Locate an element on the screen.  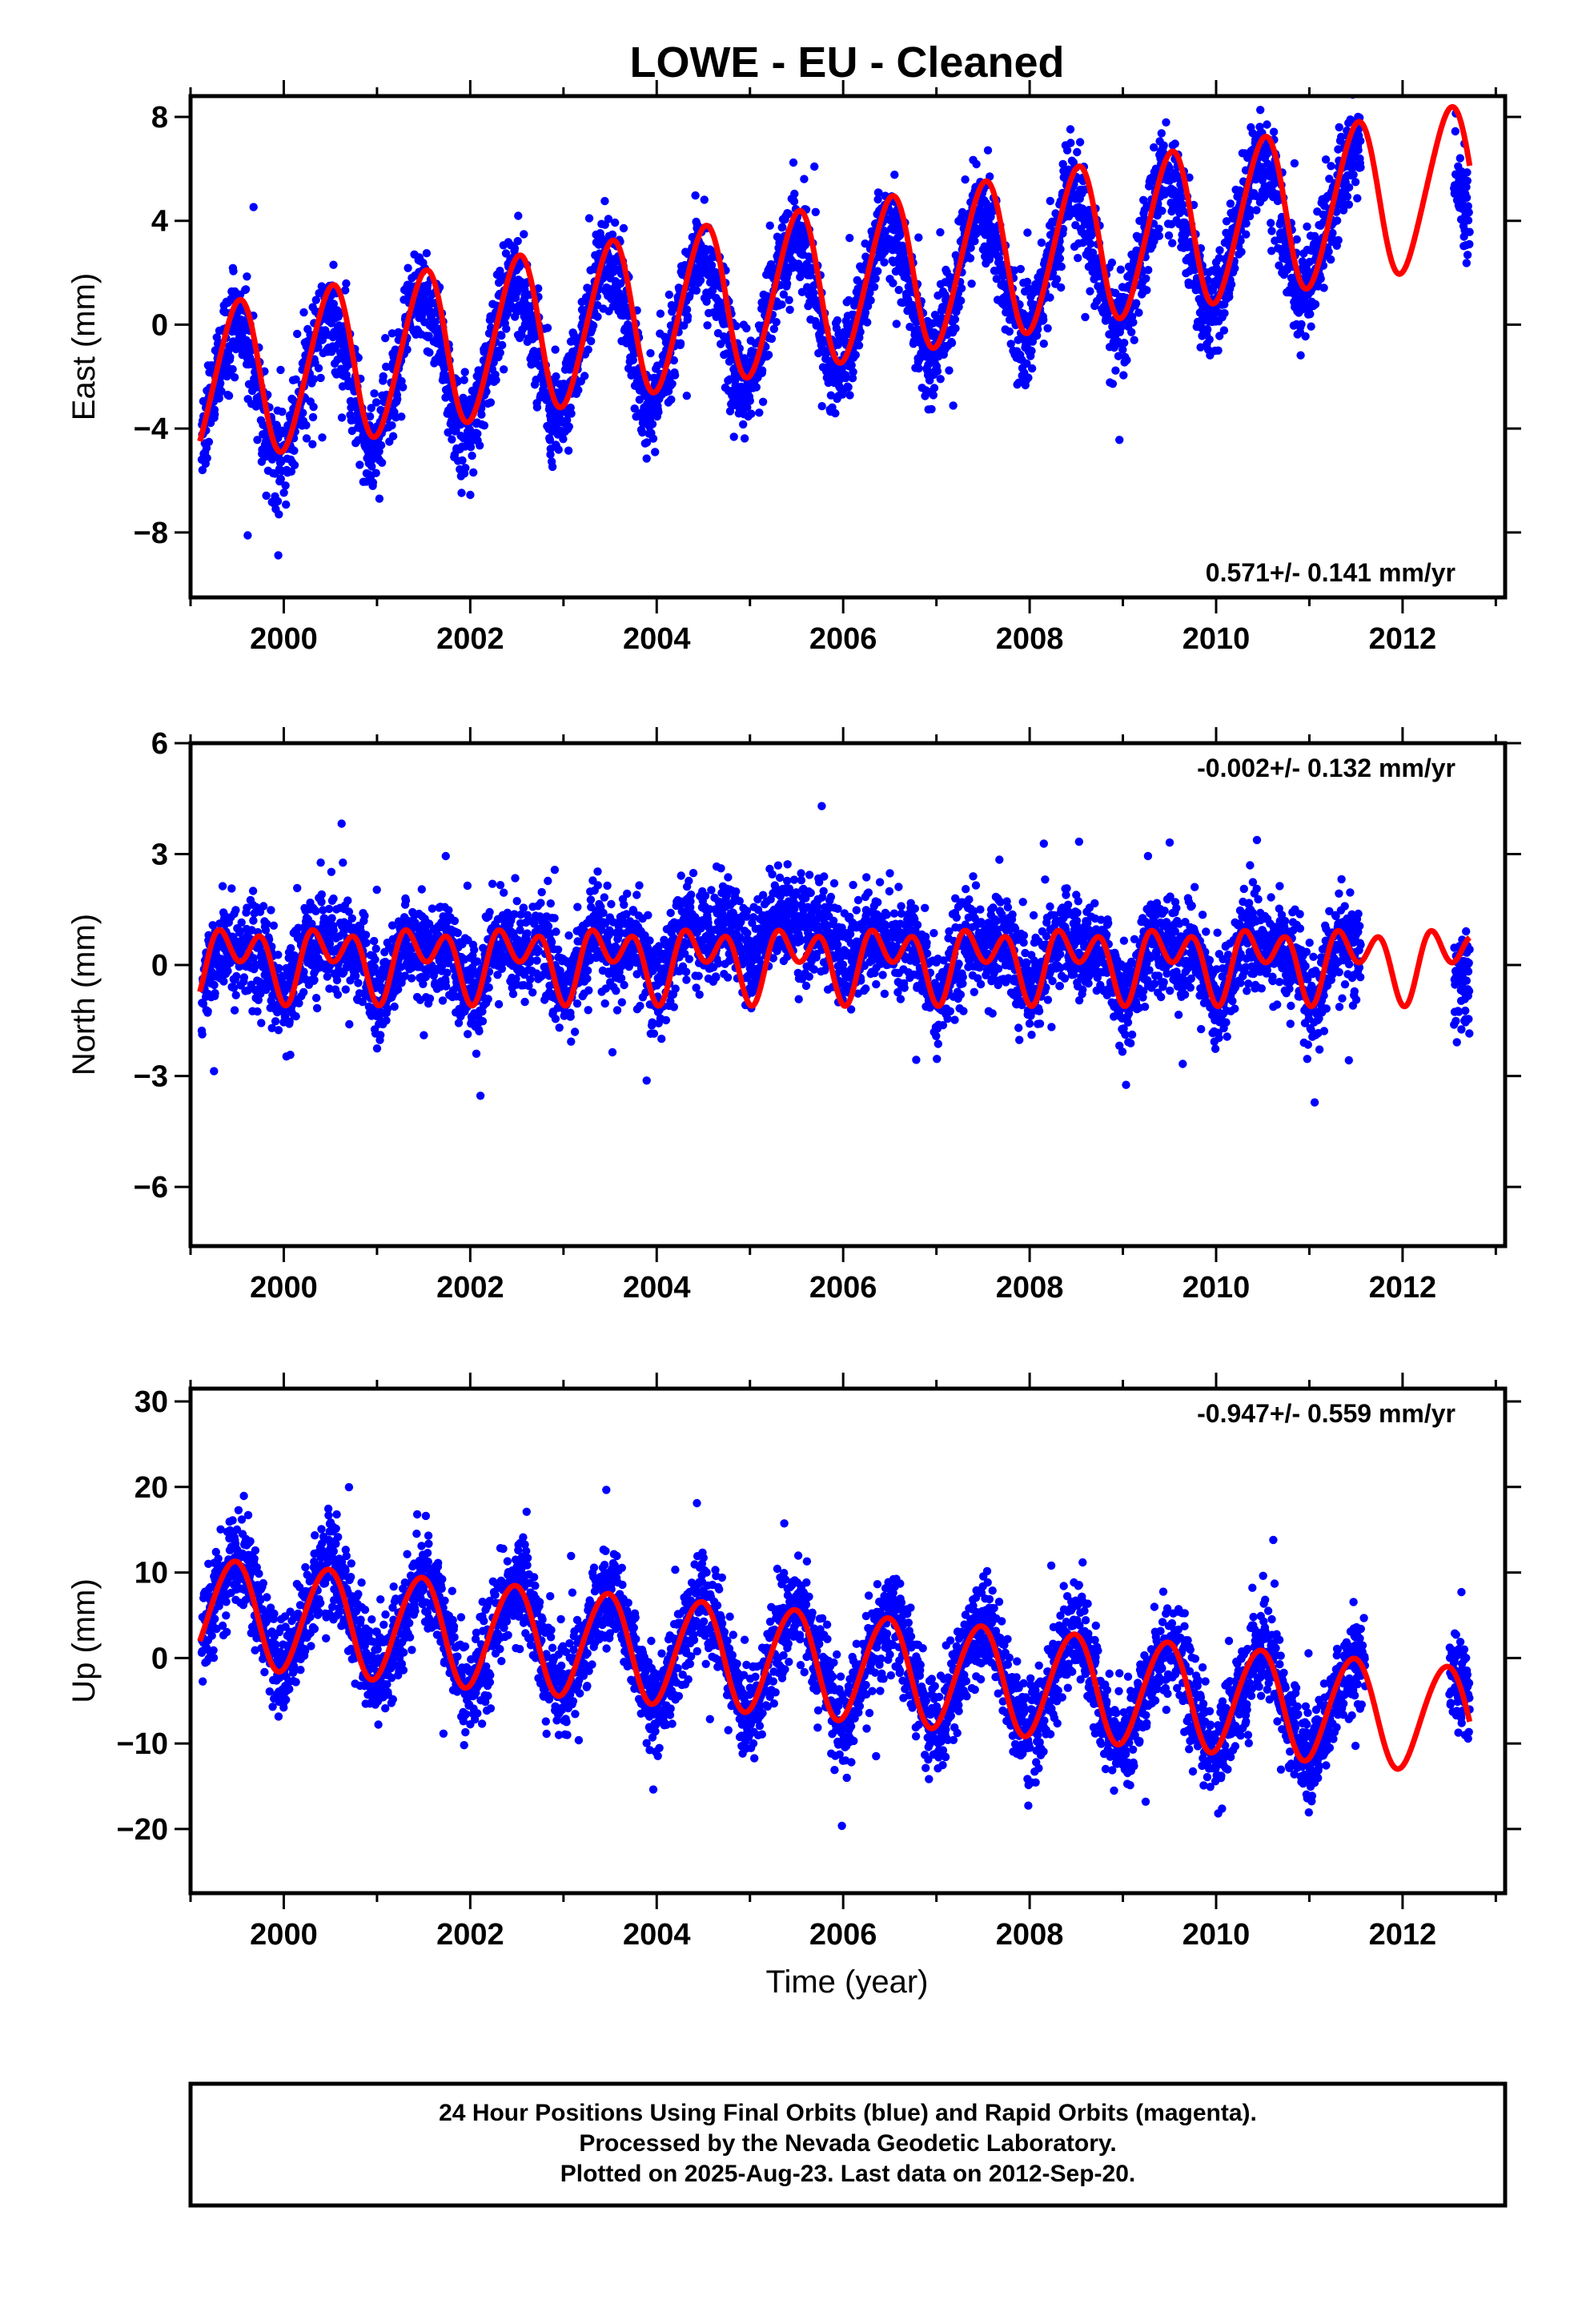
east-x-tick-label: 2002 is located at coordinates (470, 639).